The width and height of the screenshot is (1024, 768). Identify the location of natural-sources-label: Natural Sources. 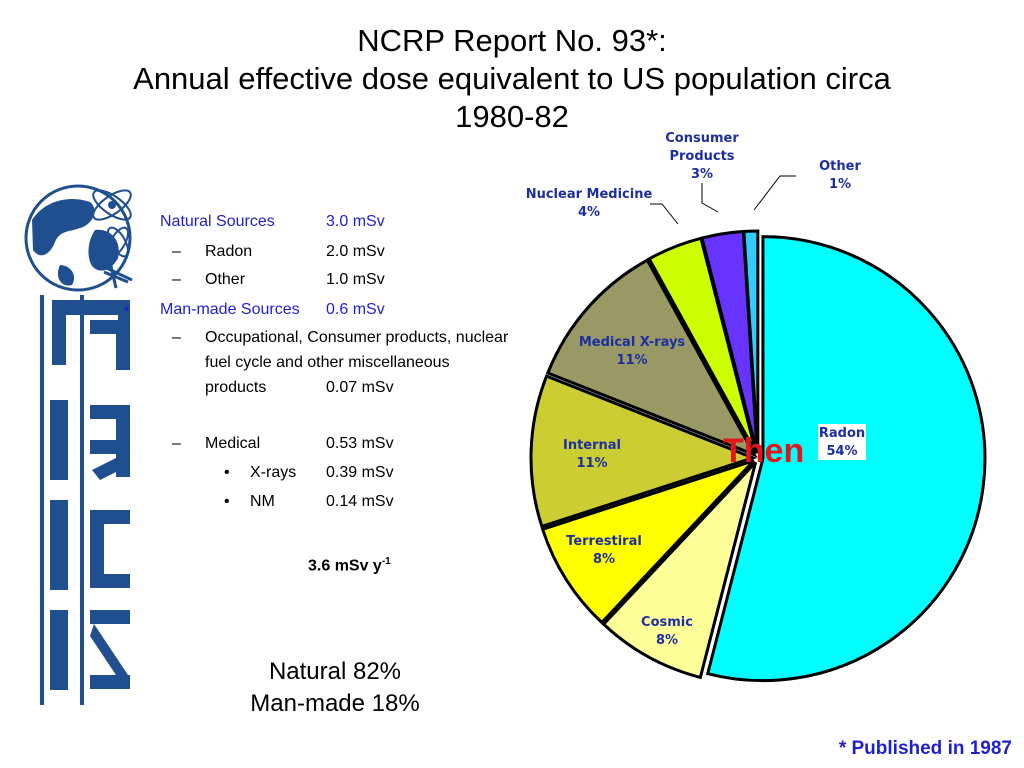
(217, 221).